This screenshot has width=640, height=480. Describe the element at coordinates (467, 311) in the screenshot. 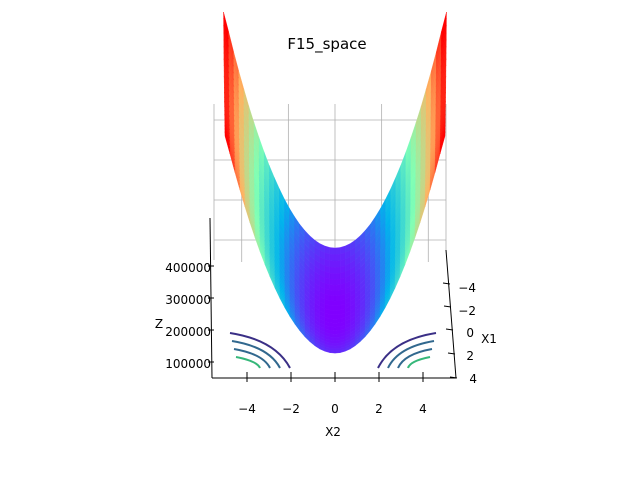

I see `x1-tick-label: −2` at that location.